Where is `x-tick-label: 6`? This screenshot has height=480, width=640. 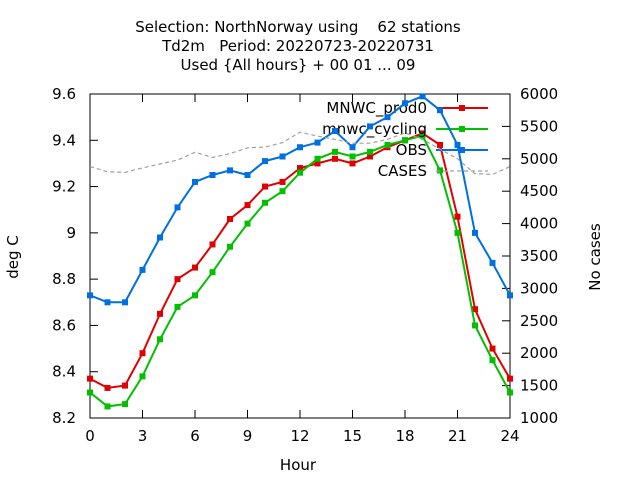
x-tick-label: 6 is located at coordinates (195, 436).